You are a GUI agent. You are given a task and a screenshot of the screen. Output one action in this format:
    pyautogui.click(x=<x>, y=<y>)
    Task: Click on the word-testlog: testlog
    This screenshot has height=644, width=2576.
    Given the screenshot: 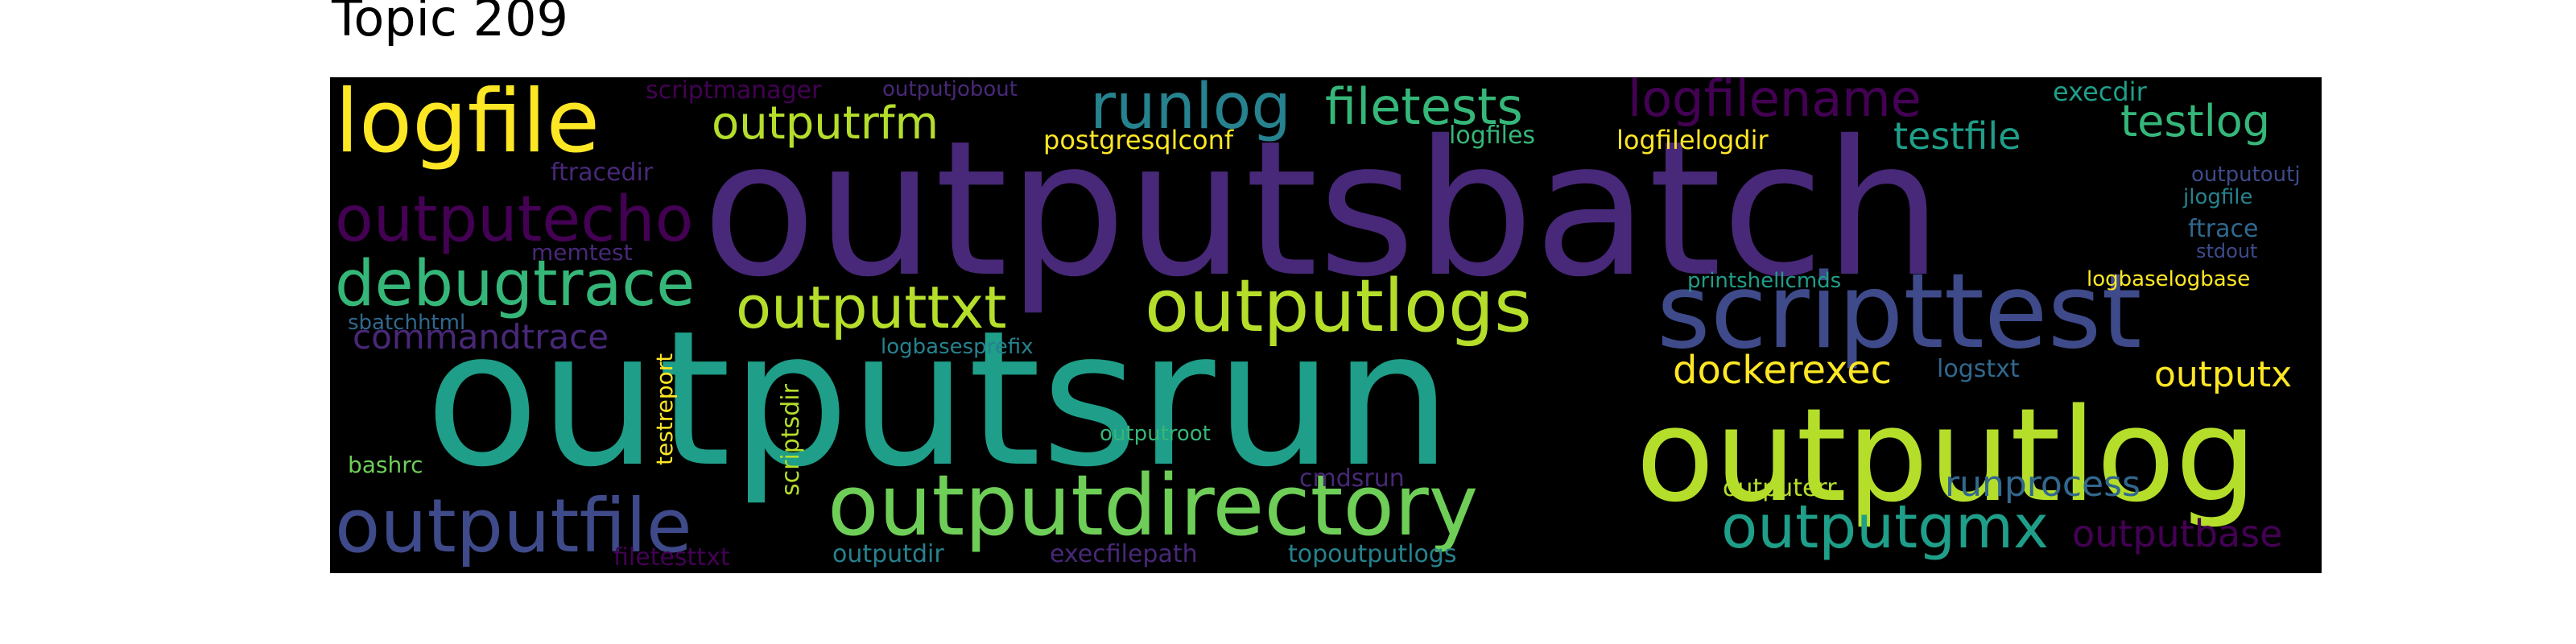 What is the action you would take?
    pyautogui.click(x=2195, y=121)
    